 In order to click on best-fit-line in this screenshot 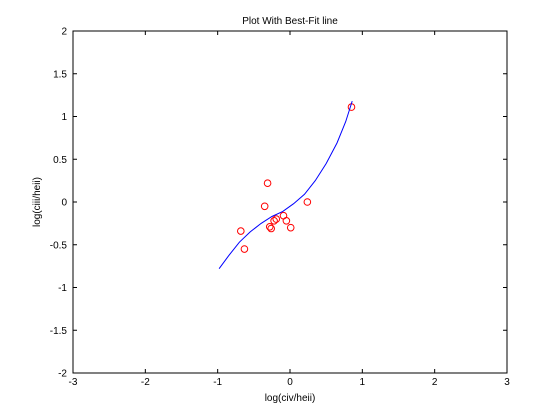, I will do `click(285, 184)`.